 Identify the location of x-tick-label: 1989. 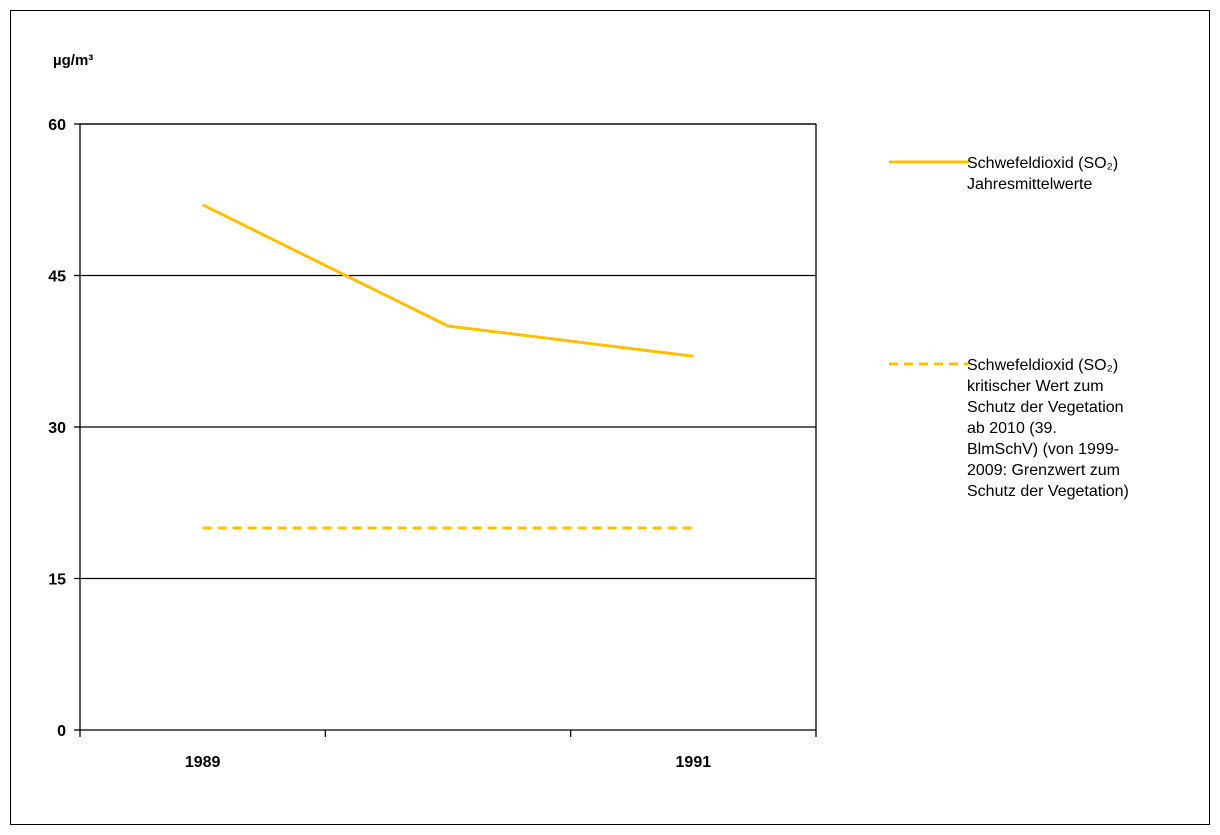
(203, 762).